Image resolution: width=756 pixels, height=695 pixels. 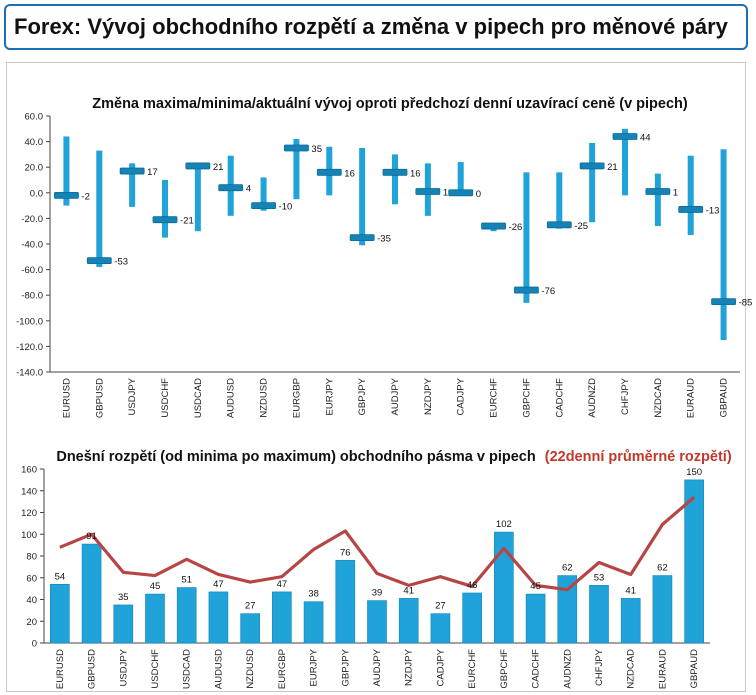 What do you see at coordinates (66, 398) in the screenshot?
I see `x-tick-label: EURUSD` at bounding box center [66, 398].